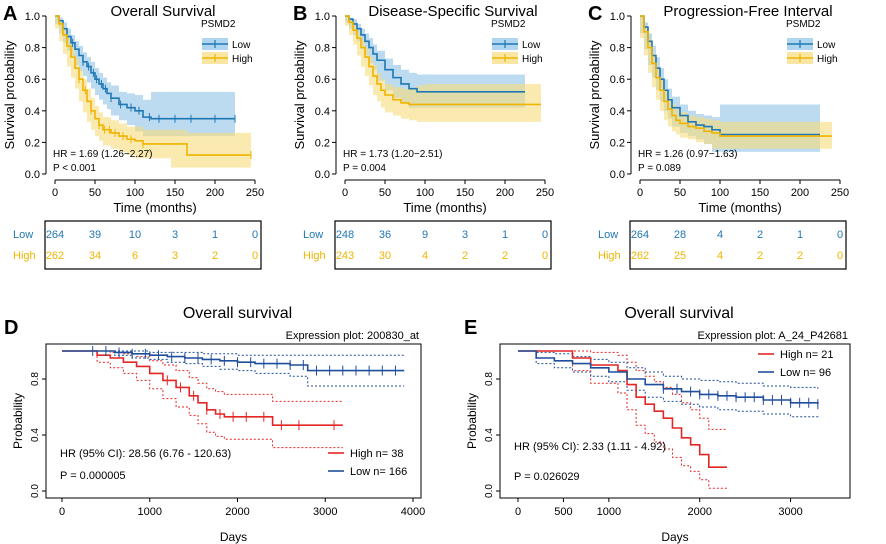 The image size is (886, 544). Describe the element at coordinates (11, 328) in the screenshot. I see `panel-letter: D` at that location.